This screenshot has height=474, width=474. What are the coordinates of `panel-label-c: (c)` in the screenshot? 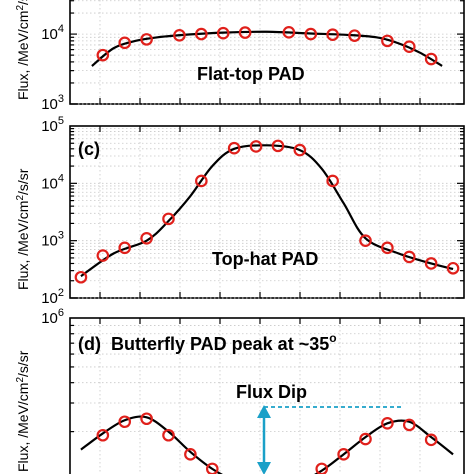 It's located at (89, 149).